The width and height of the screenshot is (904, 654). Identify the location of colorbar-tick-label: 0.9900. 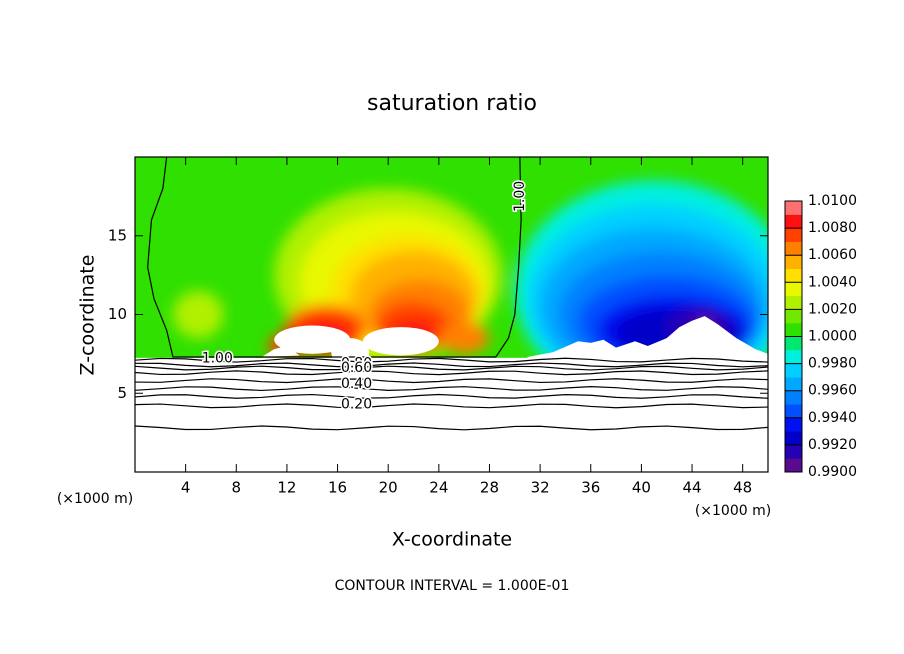
(832, 472).